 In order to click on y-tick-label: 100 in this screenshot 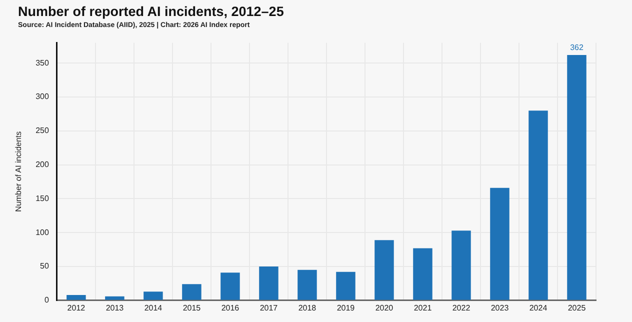, I will do `click(43, 232)`.